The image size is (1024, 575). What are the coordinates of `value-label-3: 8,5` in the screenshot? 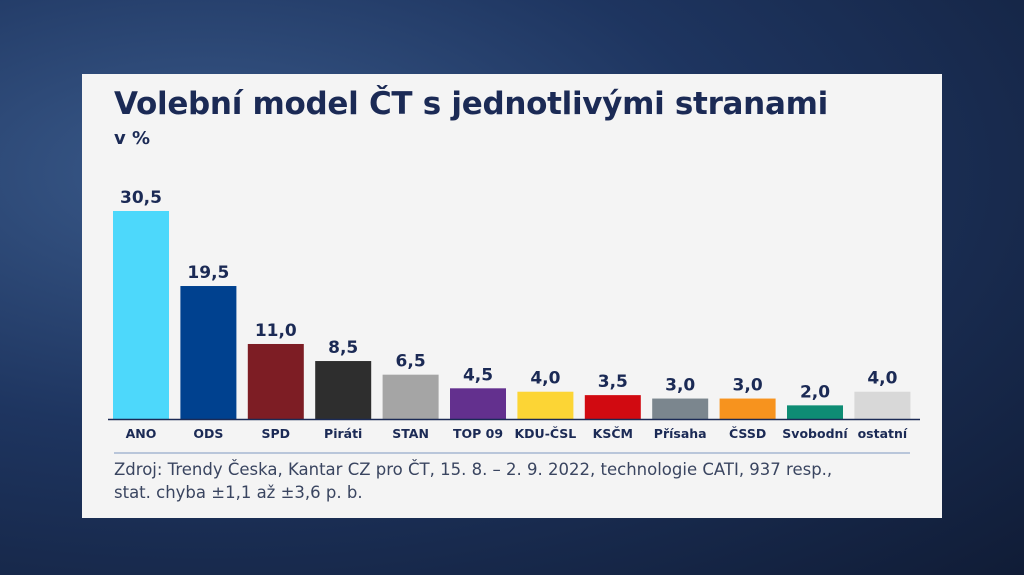 It's located at (343, 348).